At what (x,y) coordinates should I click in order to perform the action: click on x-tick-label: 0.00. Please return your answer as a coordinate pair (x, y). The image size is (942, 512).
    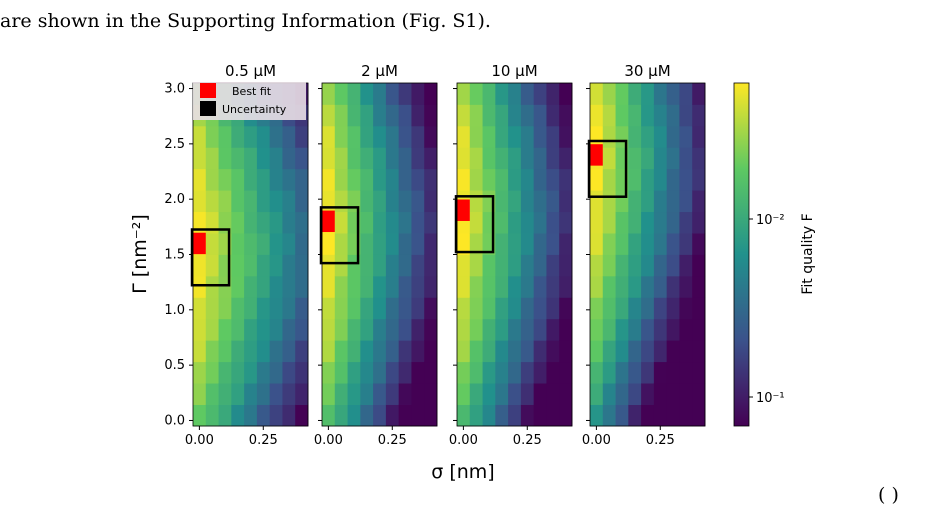
    Looking at the image, I should click on (328, 440).